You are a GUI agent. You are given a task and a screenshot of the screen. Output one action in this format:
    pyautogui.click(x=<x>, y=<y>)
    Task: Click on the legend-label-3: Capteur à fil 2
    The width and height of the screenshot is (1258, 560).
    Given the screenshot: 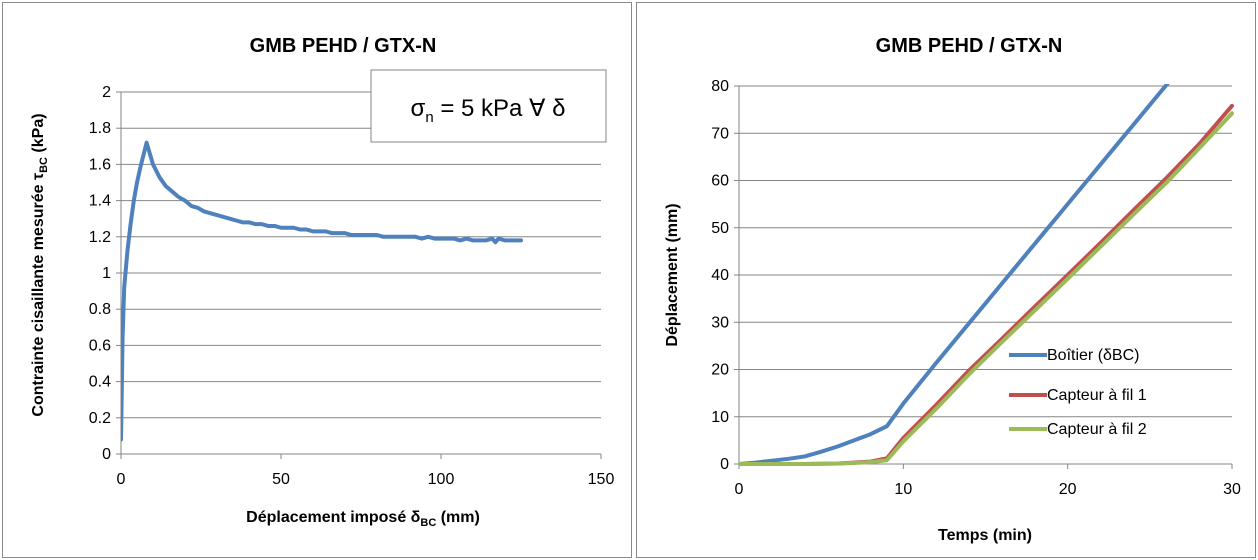 What is the action you would take?
    pyautogui.click(x=1097, y=429)
    